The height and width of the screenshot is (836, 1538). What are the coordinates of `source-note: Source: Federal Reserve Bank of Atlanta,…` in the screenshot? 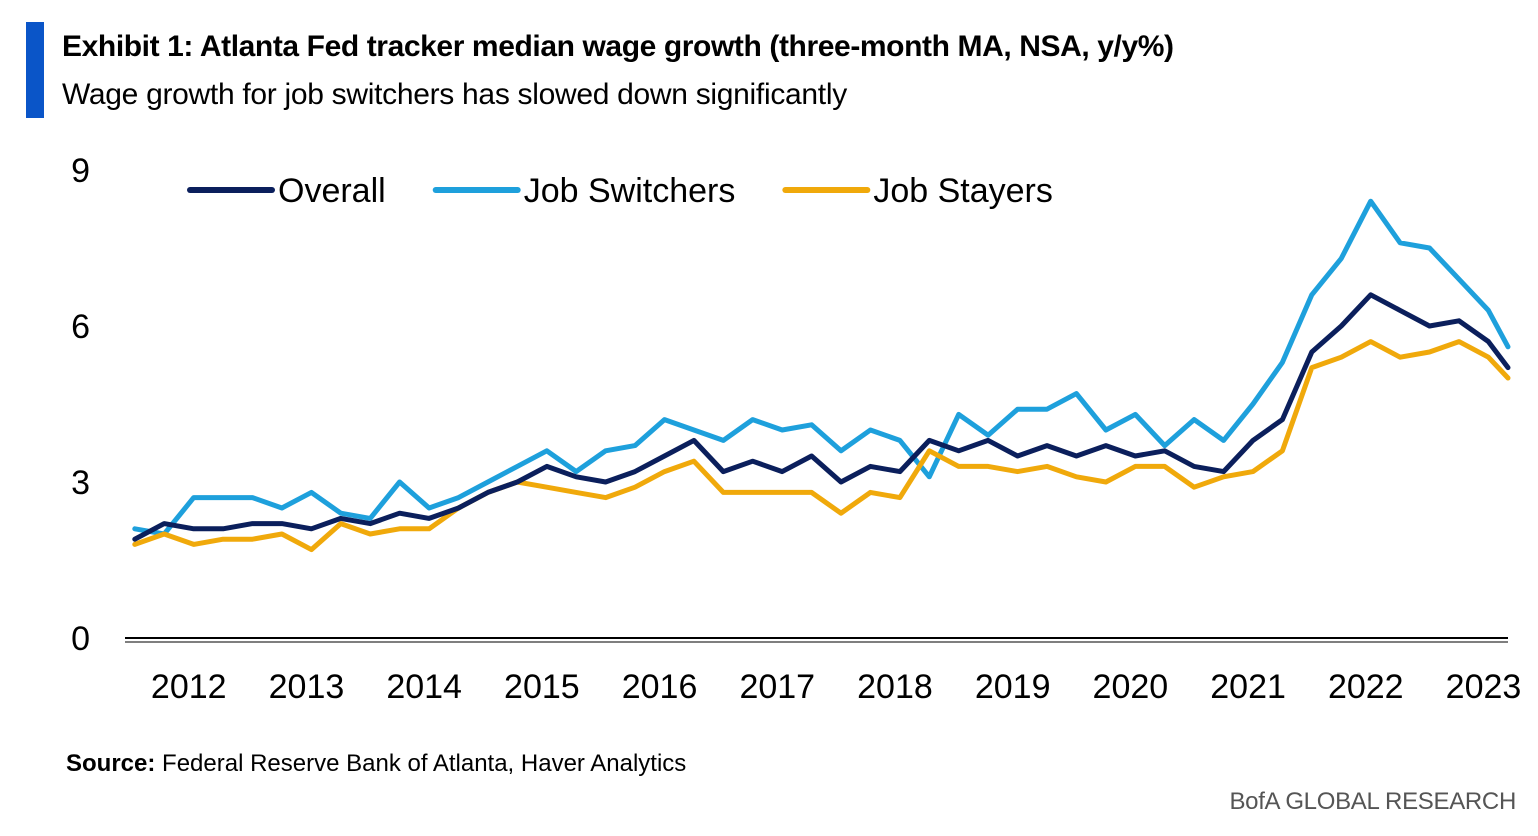 It's located at (376, 764).